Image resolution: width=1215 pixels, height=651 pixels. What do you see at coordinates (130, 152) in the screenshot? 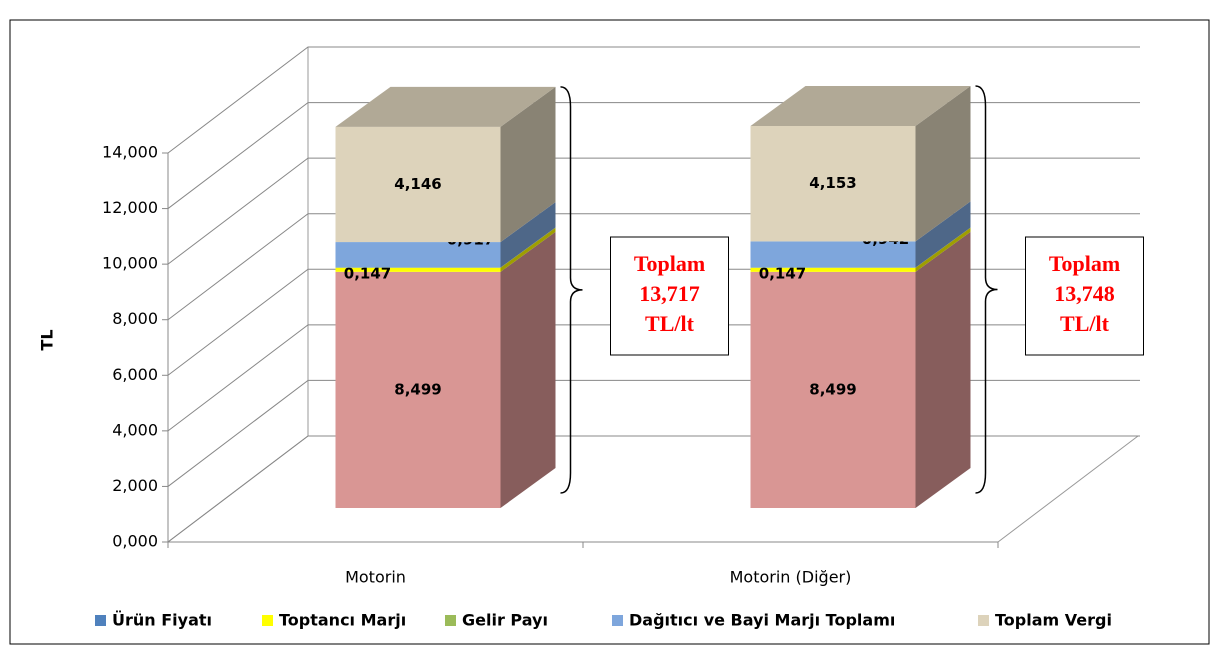
I see `y-tick-label: 14,000` at bounding box center [130, 152].